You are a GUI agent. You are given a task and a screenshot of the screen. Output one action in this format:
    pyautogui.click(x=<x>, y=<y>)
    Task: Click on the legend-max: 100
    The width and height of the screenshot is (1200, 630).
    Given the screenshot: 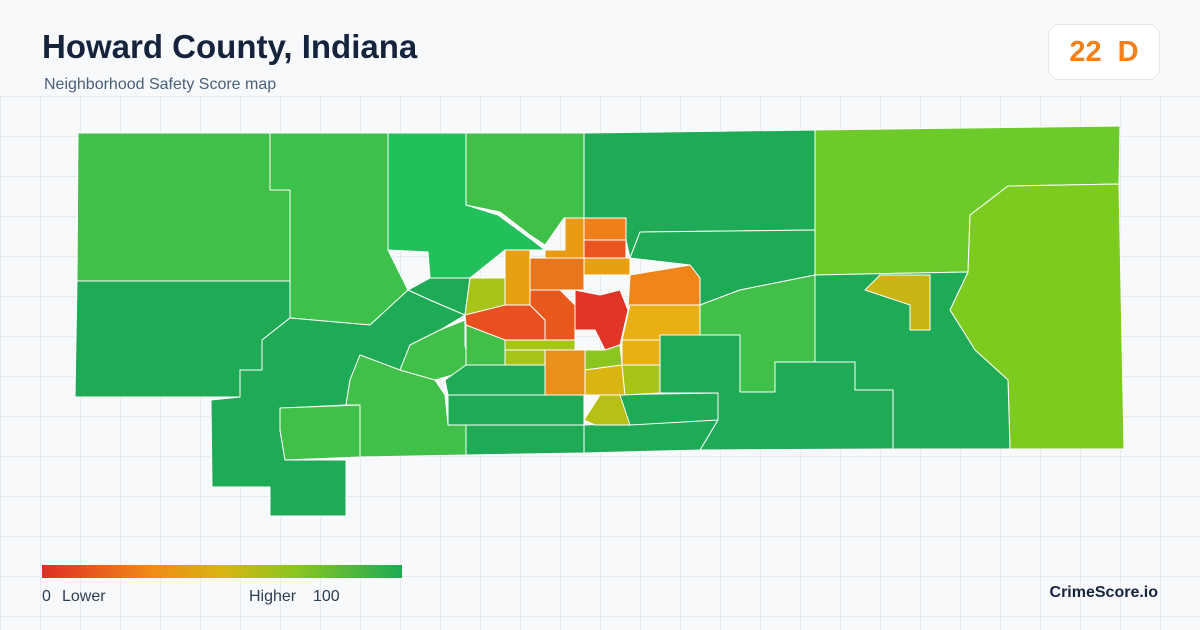 What is the action you would take?
    pyautogui.click(x=326, y=596)
    